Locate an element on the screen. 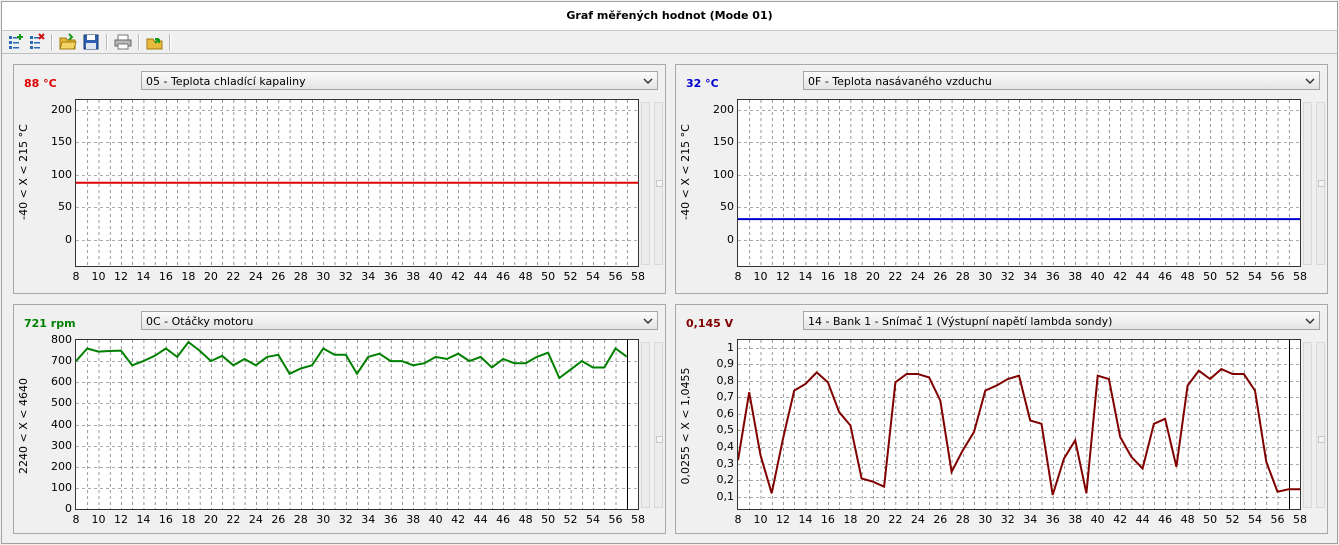  current-value: 32 °C is located at coordinates (702, 83).